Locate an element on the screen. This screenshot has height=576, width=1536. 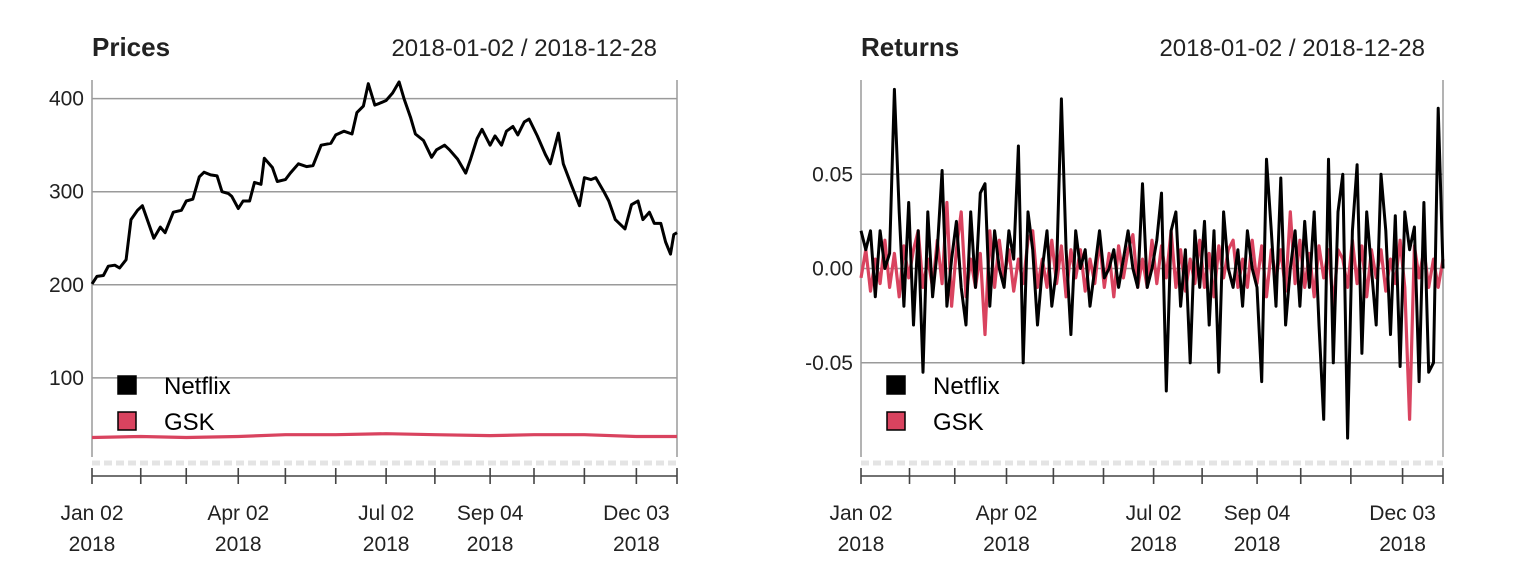
prices-x-tick-label: Apr 02 is located at coordinates (238, 513).